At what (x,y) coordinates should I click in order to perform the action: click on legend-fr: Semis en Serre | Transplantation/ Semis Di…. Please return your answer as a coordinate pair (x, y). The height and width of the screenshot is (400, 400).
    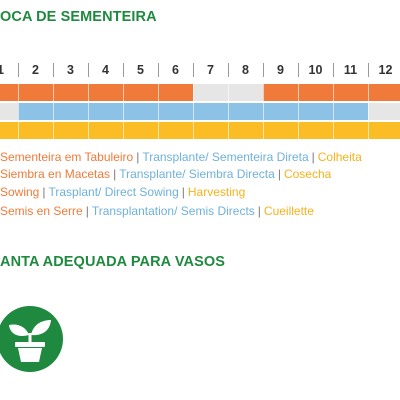
    Looking at the image, I should click on (157, 211).